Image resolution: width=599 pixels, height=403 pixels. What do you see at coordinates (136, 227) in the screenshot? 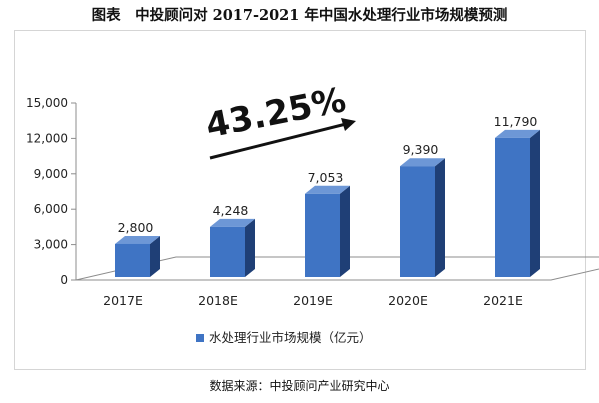
I see `data-label: 2,800` at bounding box center [136, 227].